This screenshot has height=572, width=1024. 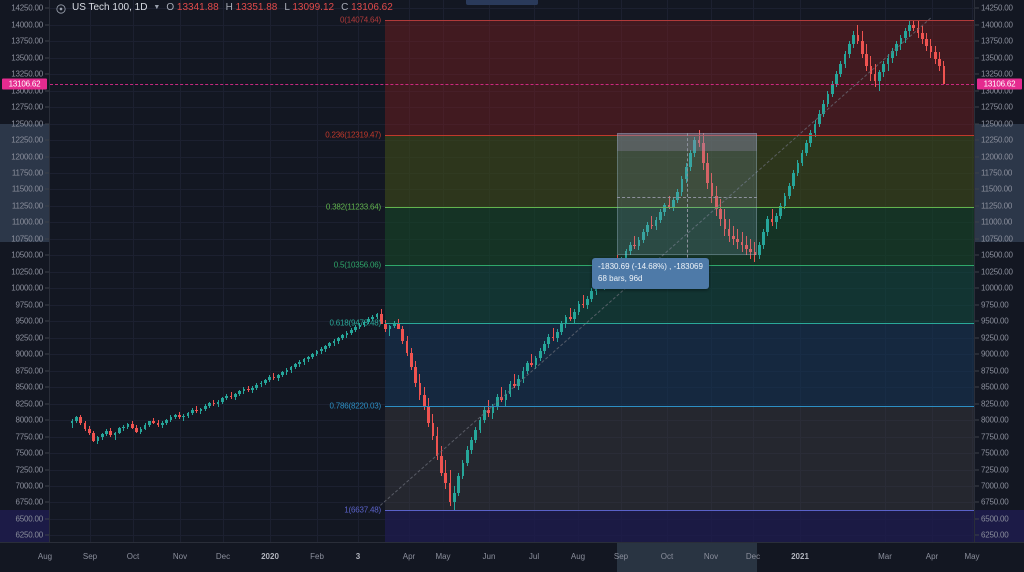 I want to click on time-tick-label: May, so click(x=972, y=556).